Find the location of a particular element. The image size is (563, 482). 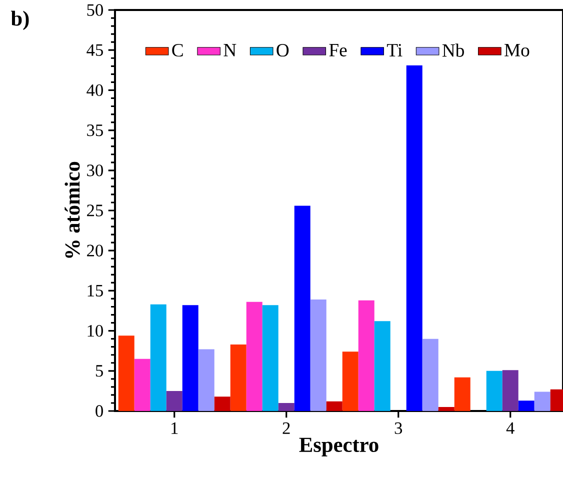

y-tick-label: 35 is located at coordinates (95, 130).